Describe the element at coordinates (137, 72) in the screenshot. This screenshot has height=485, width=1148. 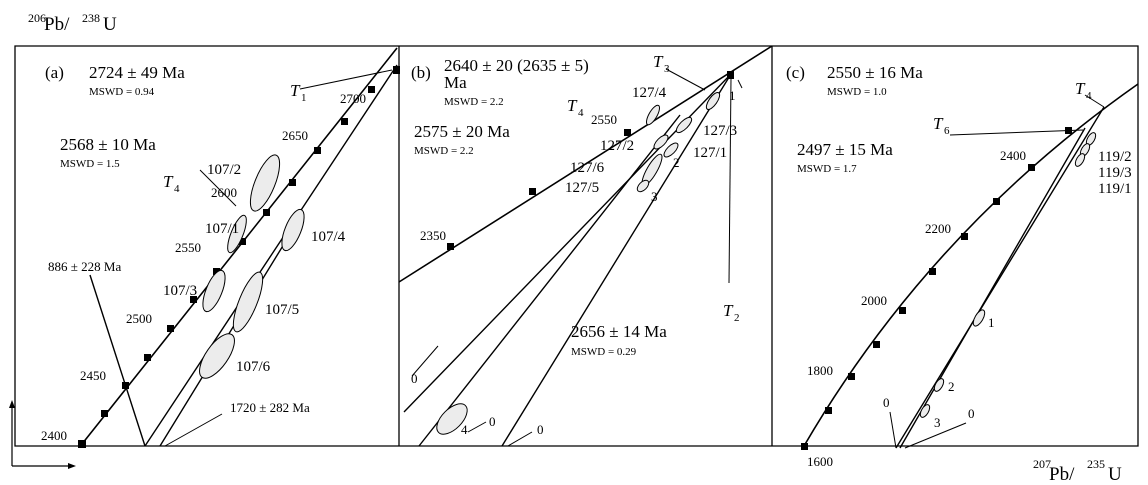
I see `panel-a-age-1: 2724 ± 49 Ma` at that location.